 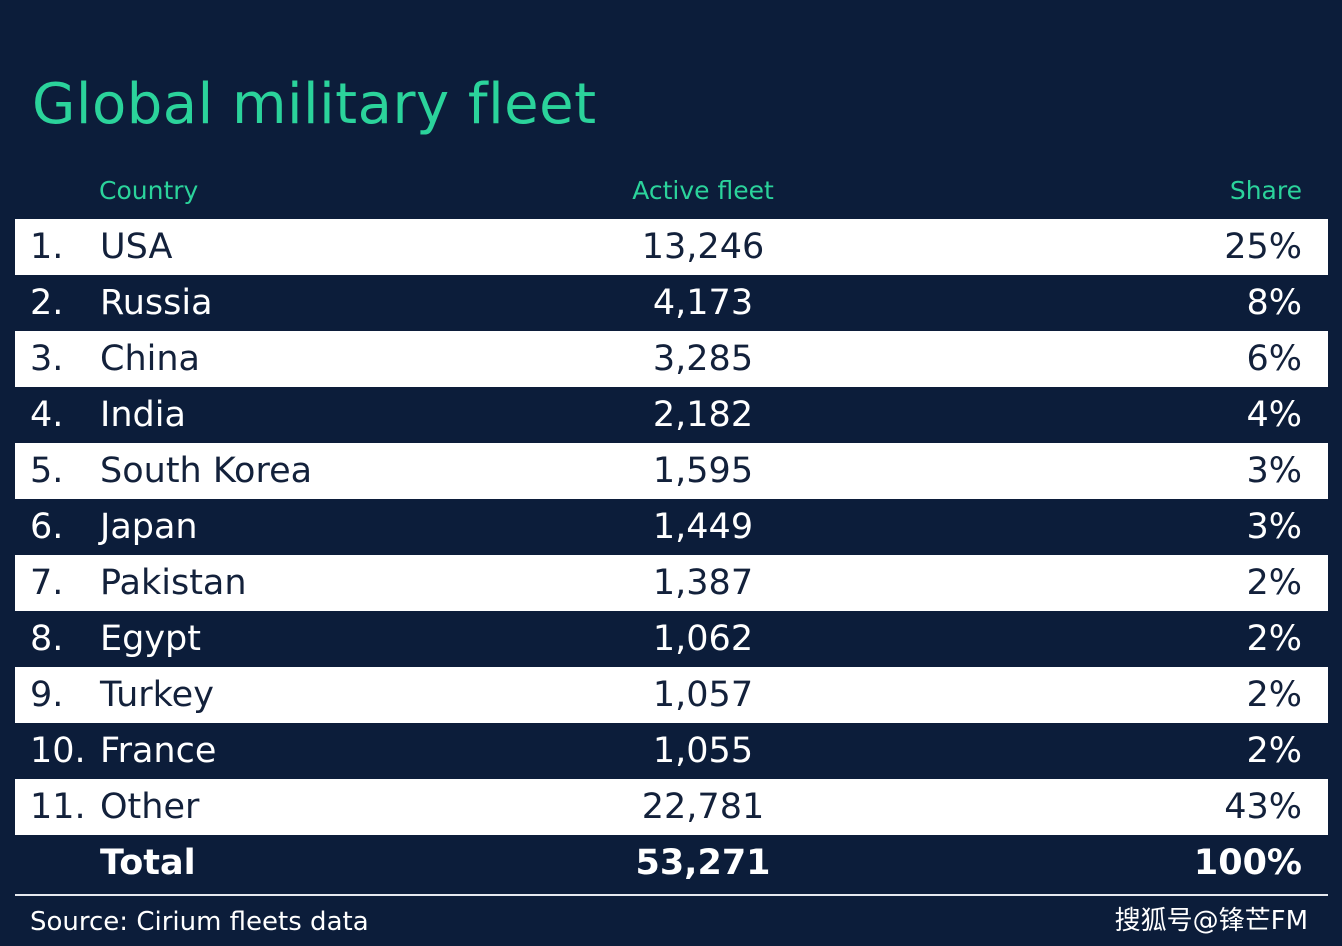 What do you see at coordinates (47, 247) in the screenshot?
I see `row-rank: 1.` at bounding box center [47, 247].